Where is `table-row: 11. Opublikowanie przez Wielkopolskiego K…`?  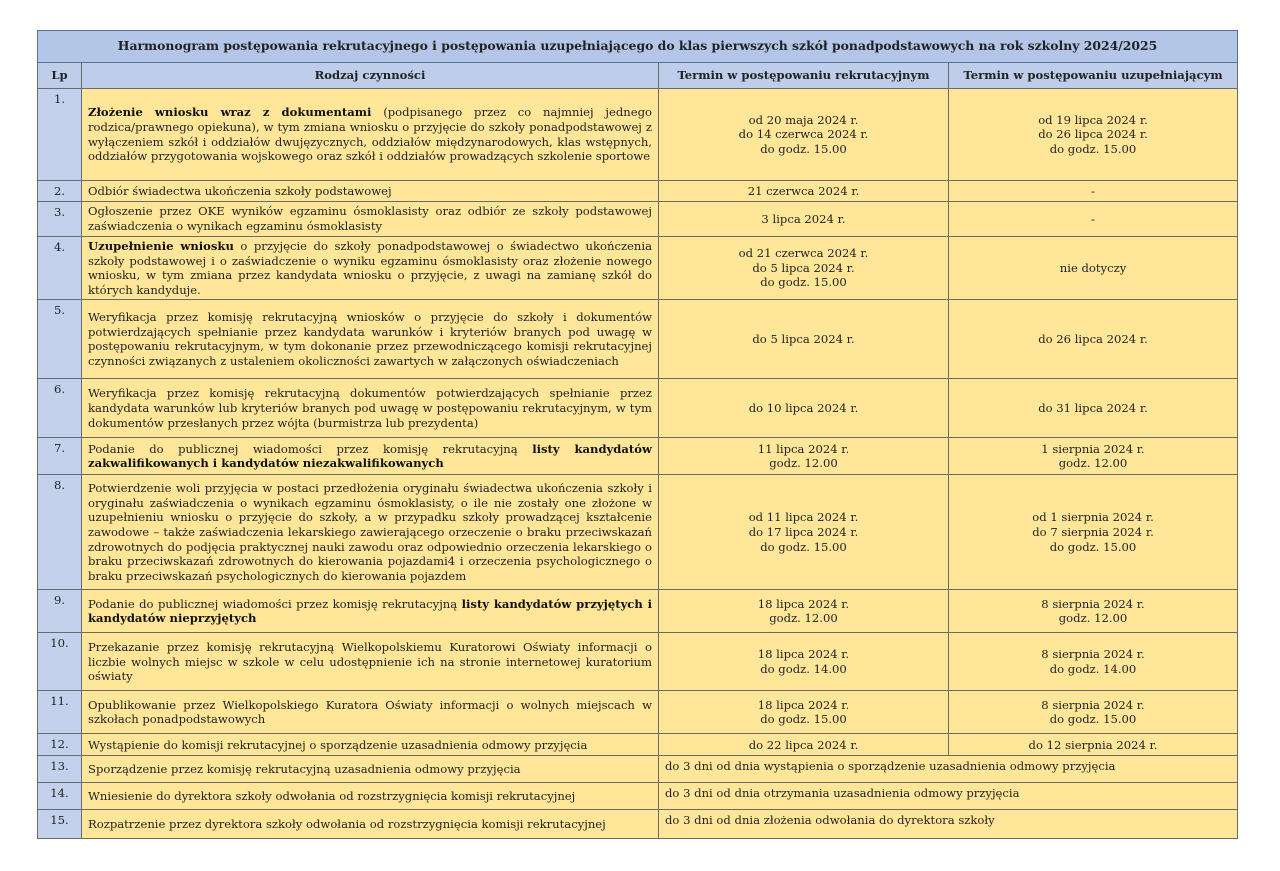
table-row: 11. Opublikowanie przez Wielkopolskiego K… is located at coordinates (638, 712).